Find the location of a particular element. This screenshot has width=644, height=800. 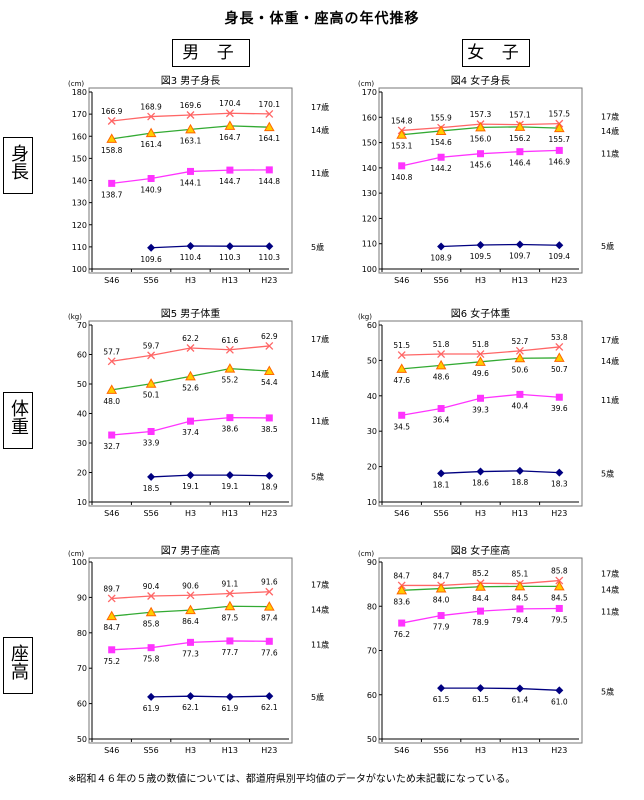

y-tick-label: 10 is located at coordinates (372, 502).